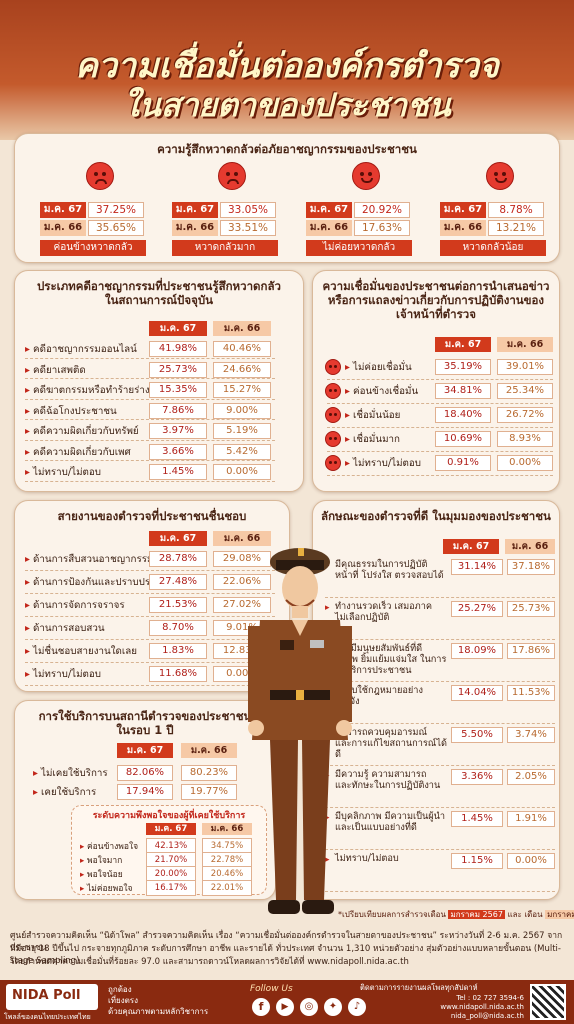  What do you see at coordinates (261, 1007) in the screenshot?
I see `facebook-icon: f` at bounding box center [261, 1007].